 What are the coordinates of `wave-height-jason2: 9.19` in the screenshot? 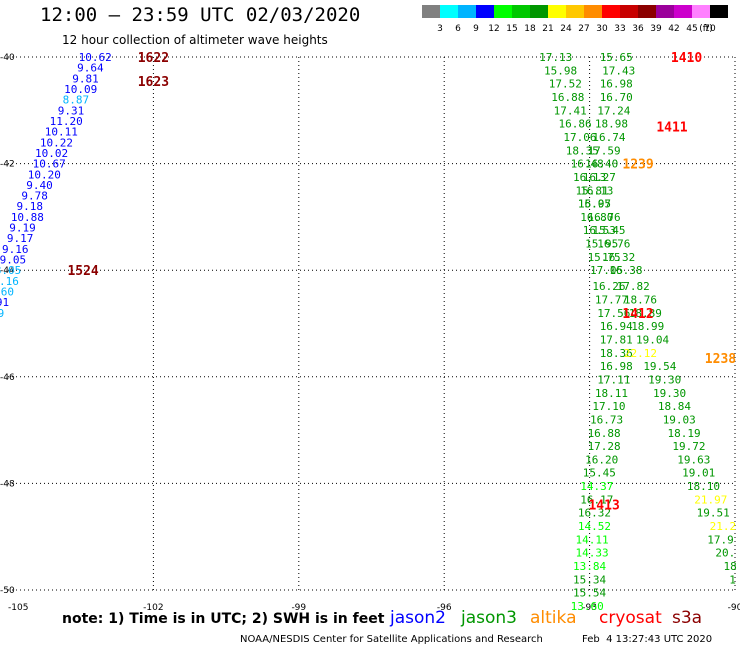 It's located at (22, 228).